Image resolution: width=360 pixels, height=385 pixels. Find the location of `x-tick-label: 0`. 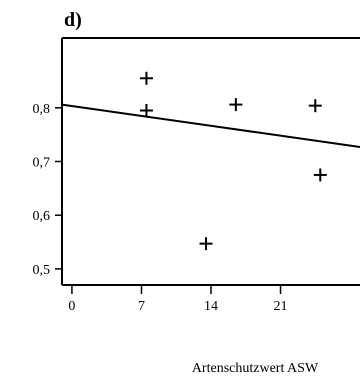

x-tick-label: 0 is located at coordinates (71, 306).